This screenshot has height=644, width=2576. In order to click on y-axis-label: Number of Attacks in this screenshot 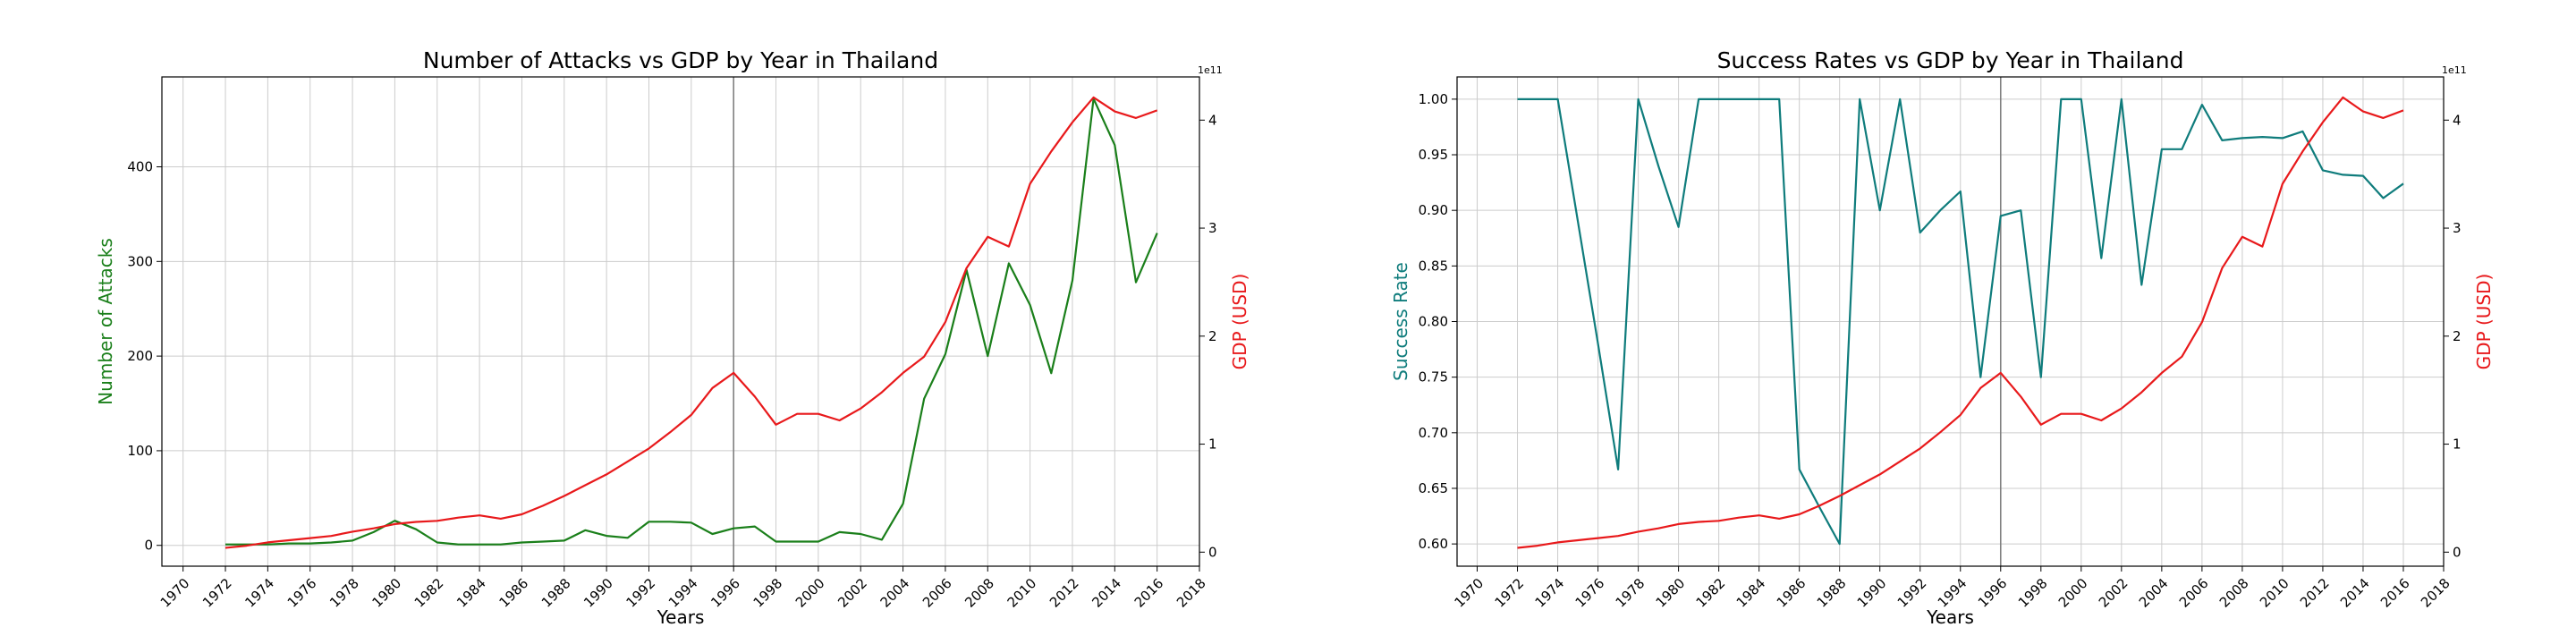, I will do `click(105, 321)`.